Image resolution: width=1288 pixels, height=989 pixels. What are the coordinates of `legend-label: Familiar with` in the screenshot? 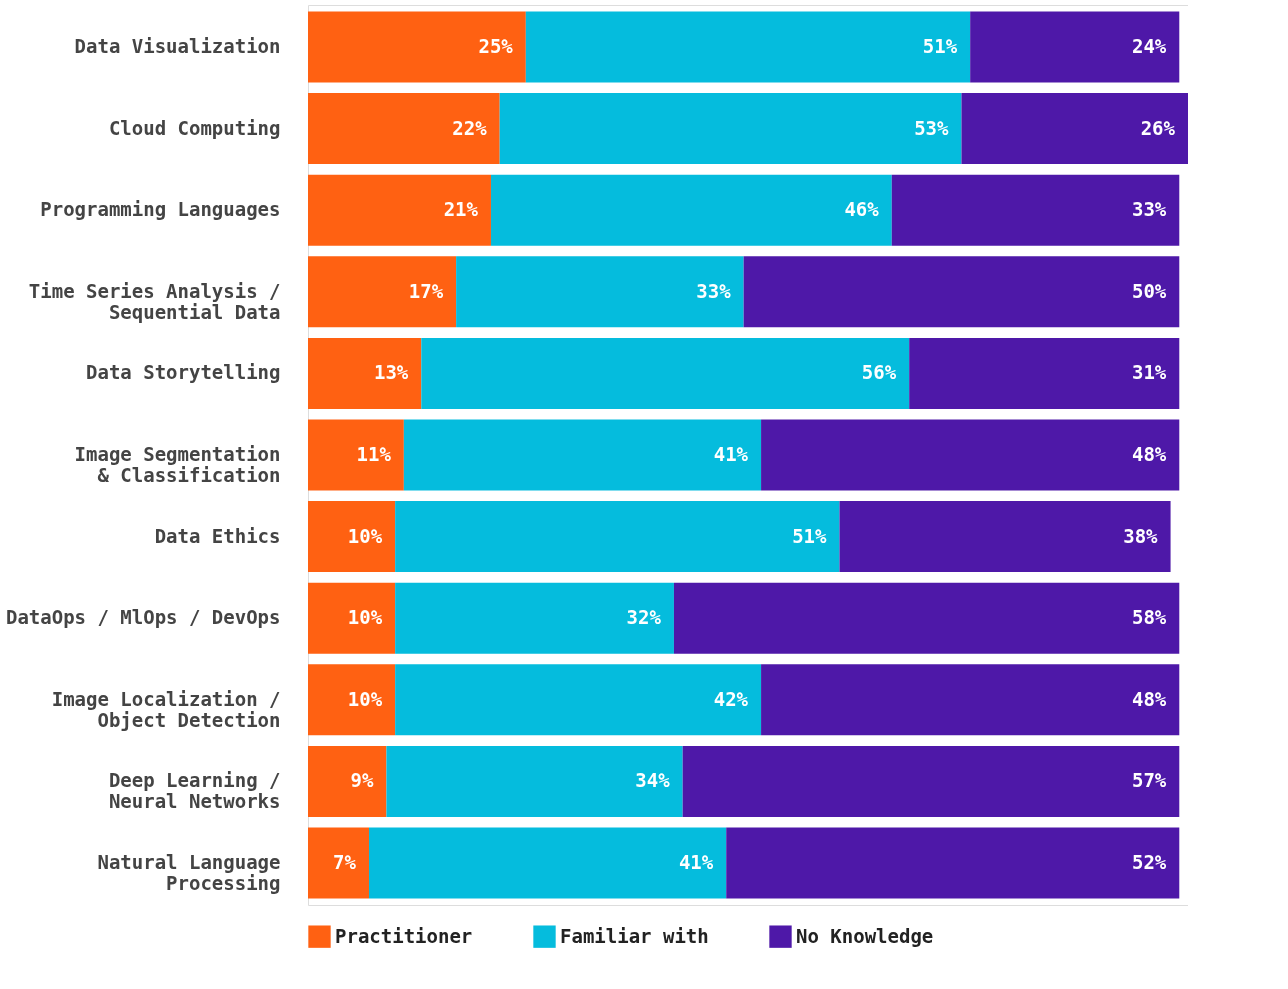 It's located at (634, 935).